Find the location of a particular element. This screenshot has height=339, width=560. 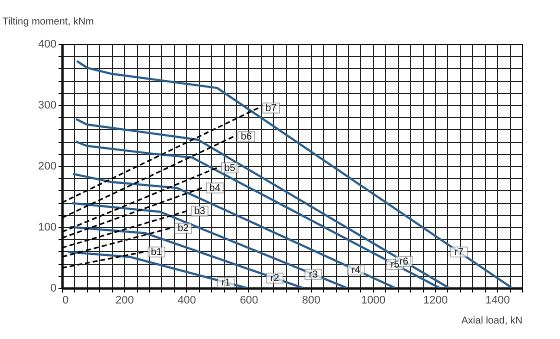

x-axis-title: Axial load, kN is located at coordinates (491, 321).